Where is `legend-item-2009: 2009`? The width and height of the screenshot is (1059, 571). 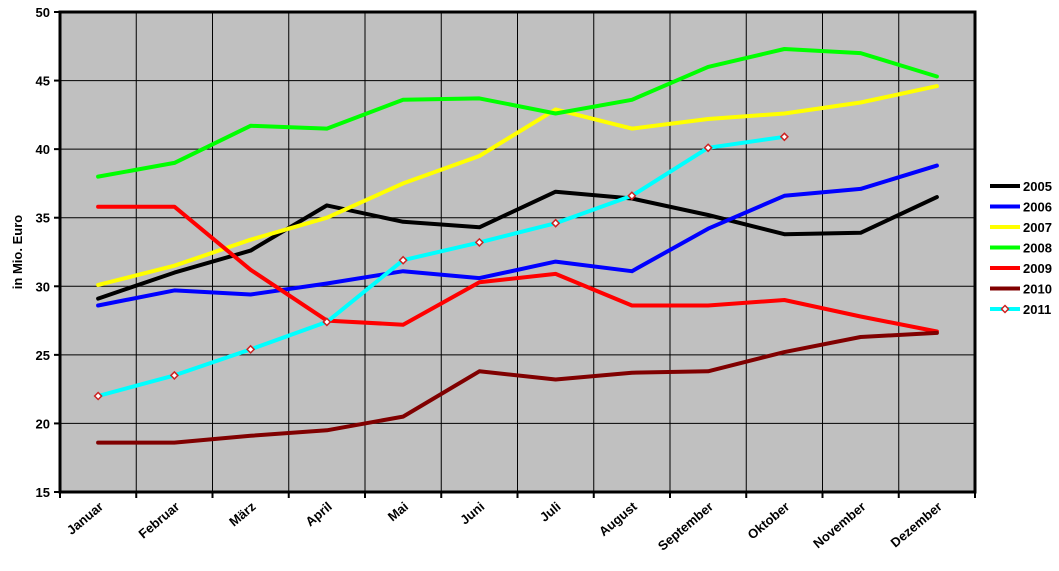 legend-item-2009: 2009 is located at coordinates (1021, 268).